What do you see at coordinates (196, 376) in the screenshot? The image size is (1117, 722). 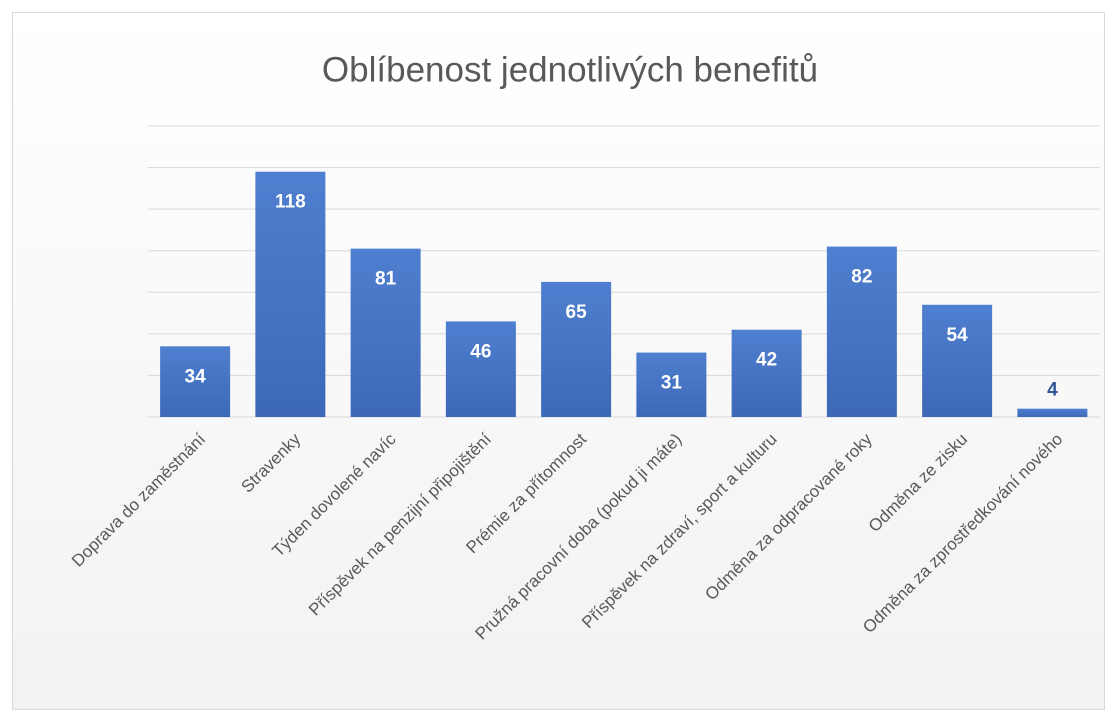 I see `data-label: 34` at bounding box center [196, 376].